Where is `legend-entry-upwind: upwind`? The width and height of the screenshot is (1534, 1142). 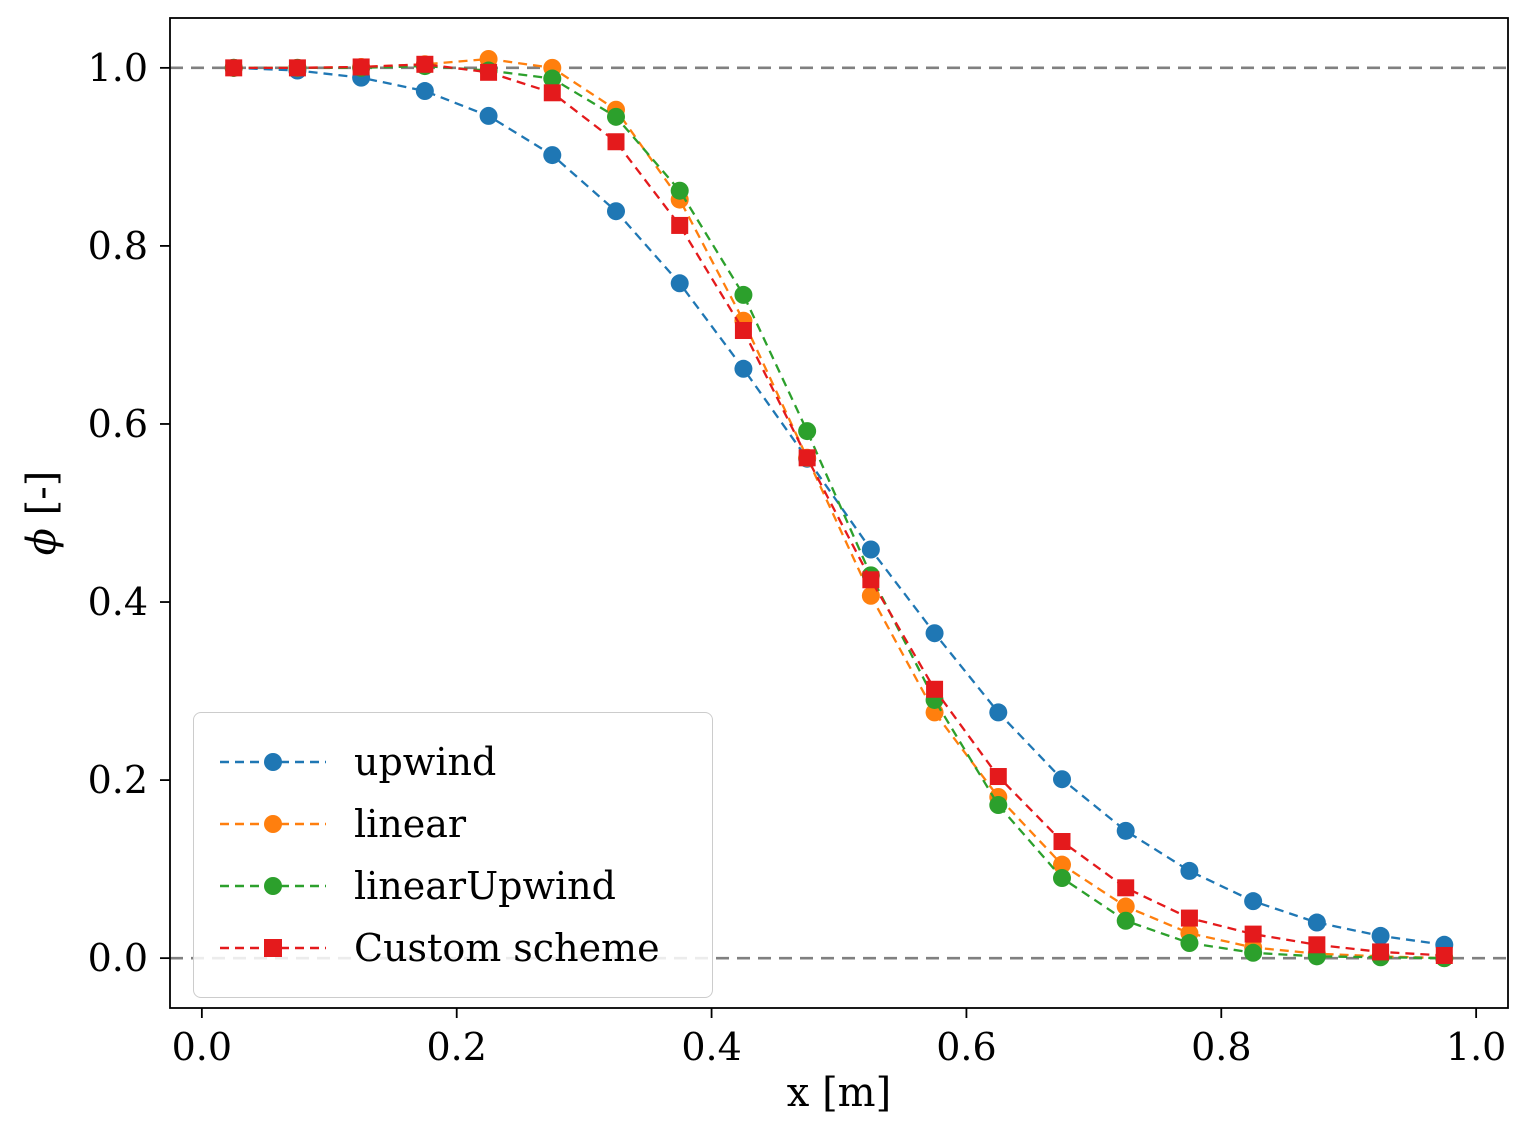 legend-entry-upwind: upwind is located at coordinates (453, 762).